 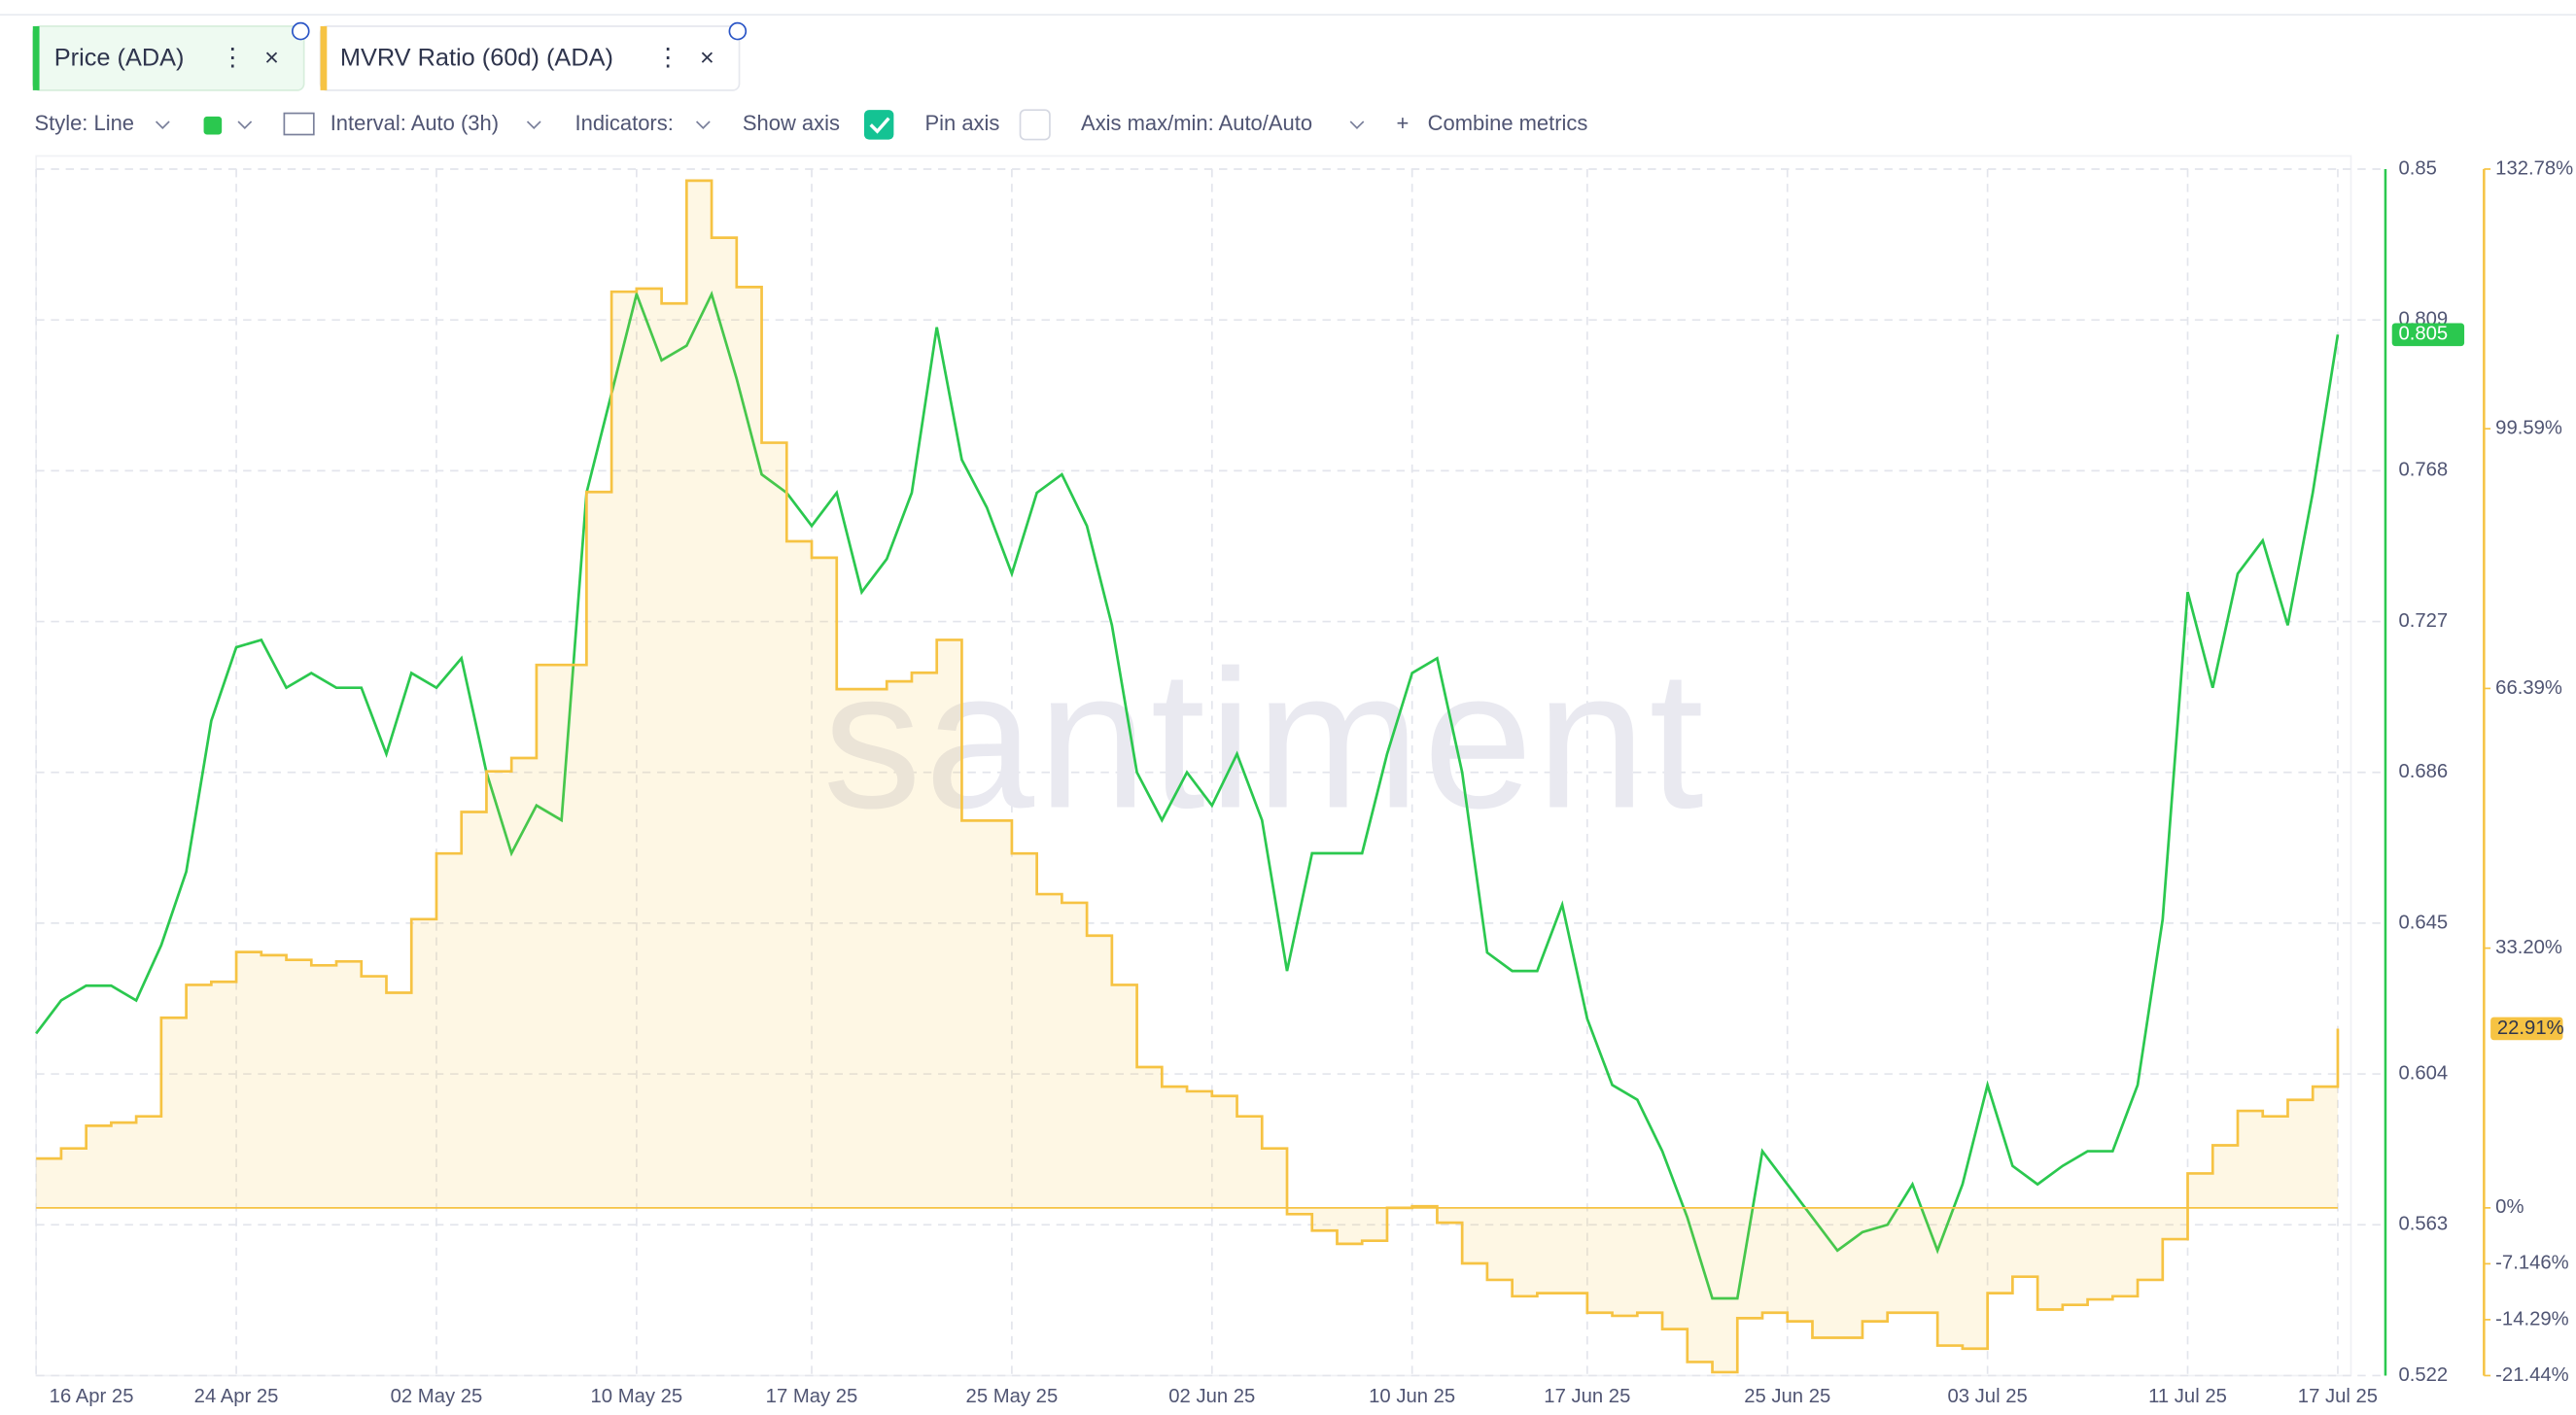 I want to click on x-tick-label: 25 Jun 25, so click(x=1787, y=1396).